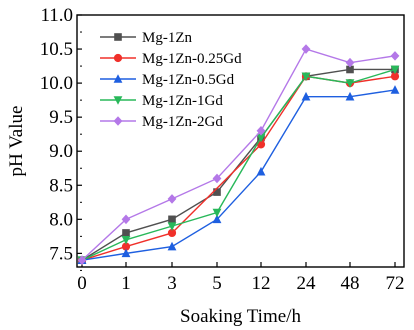  Describe the element at coordinates (307, 283) in the screenshot. I see `x-tick-label: 24` at that location.